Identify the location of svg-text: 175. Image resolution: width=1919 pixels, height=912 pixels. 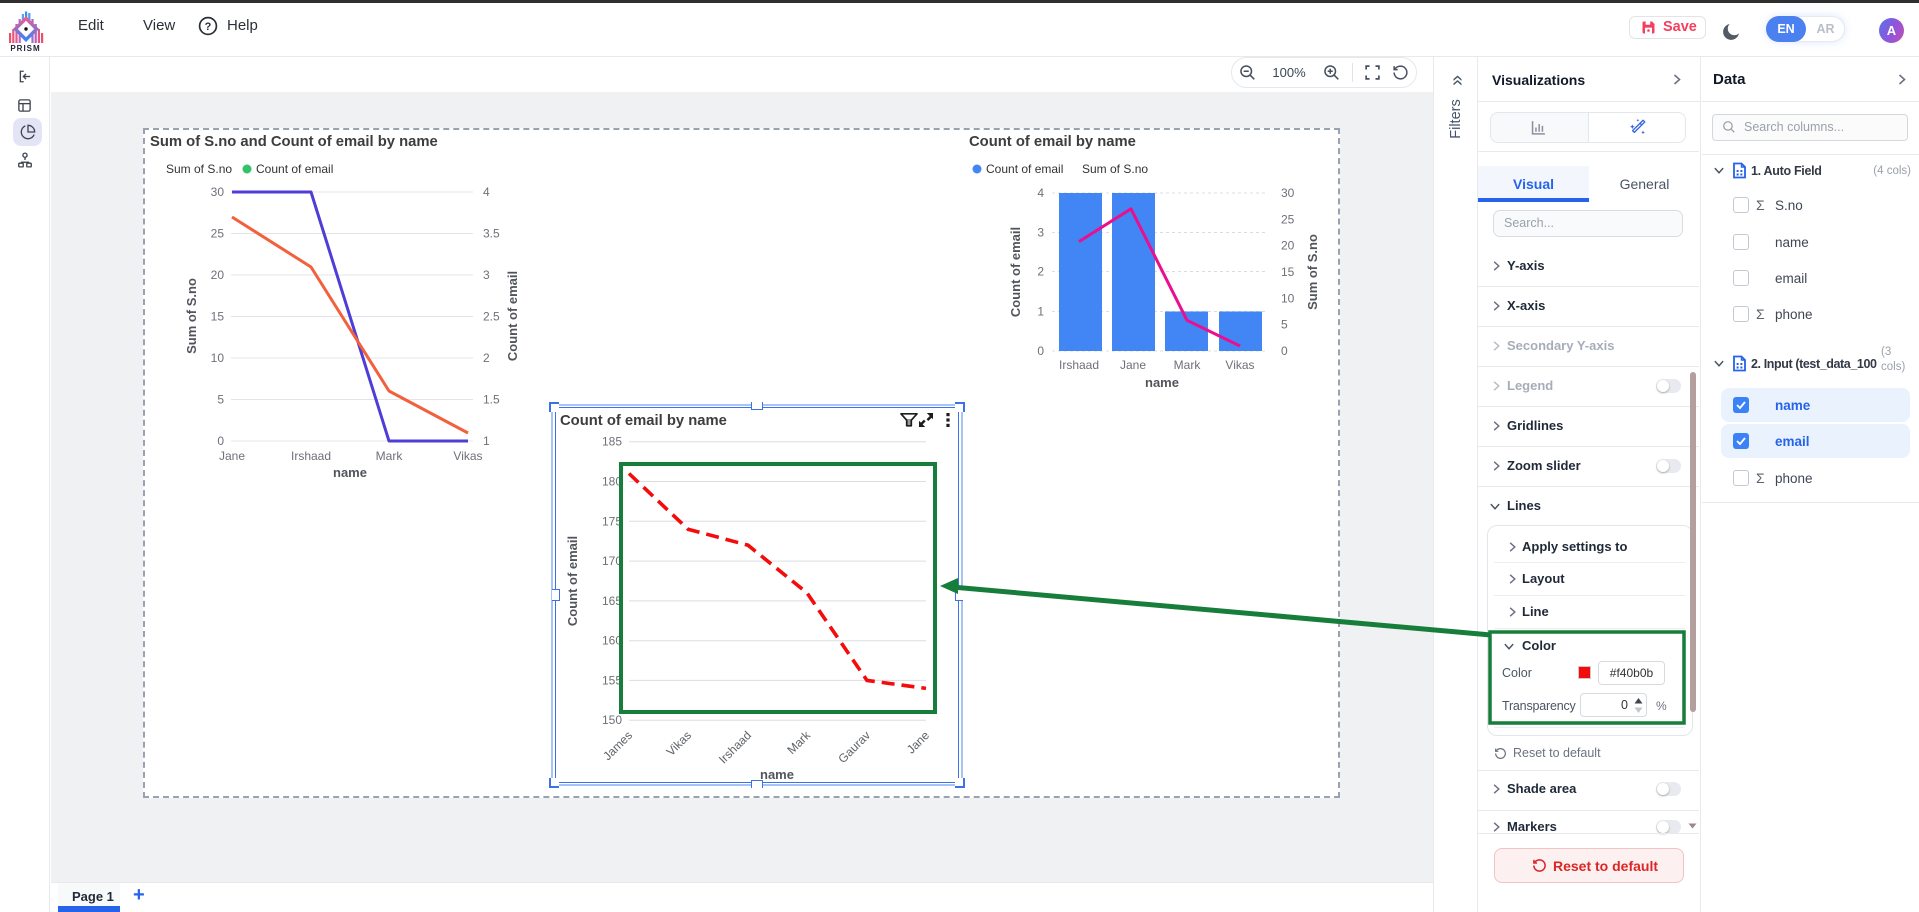
(612, 521).